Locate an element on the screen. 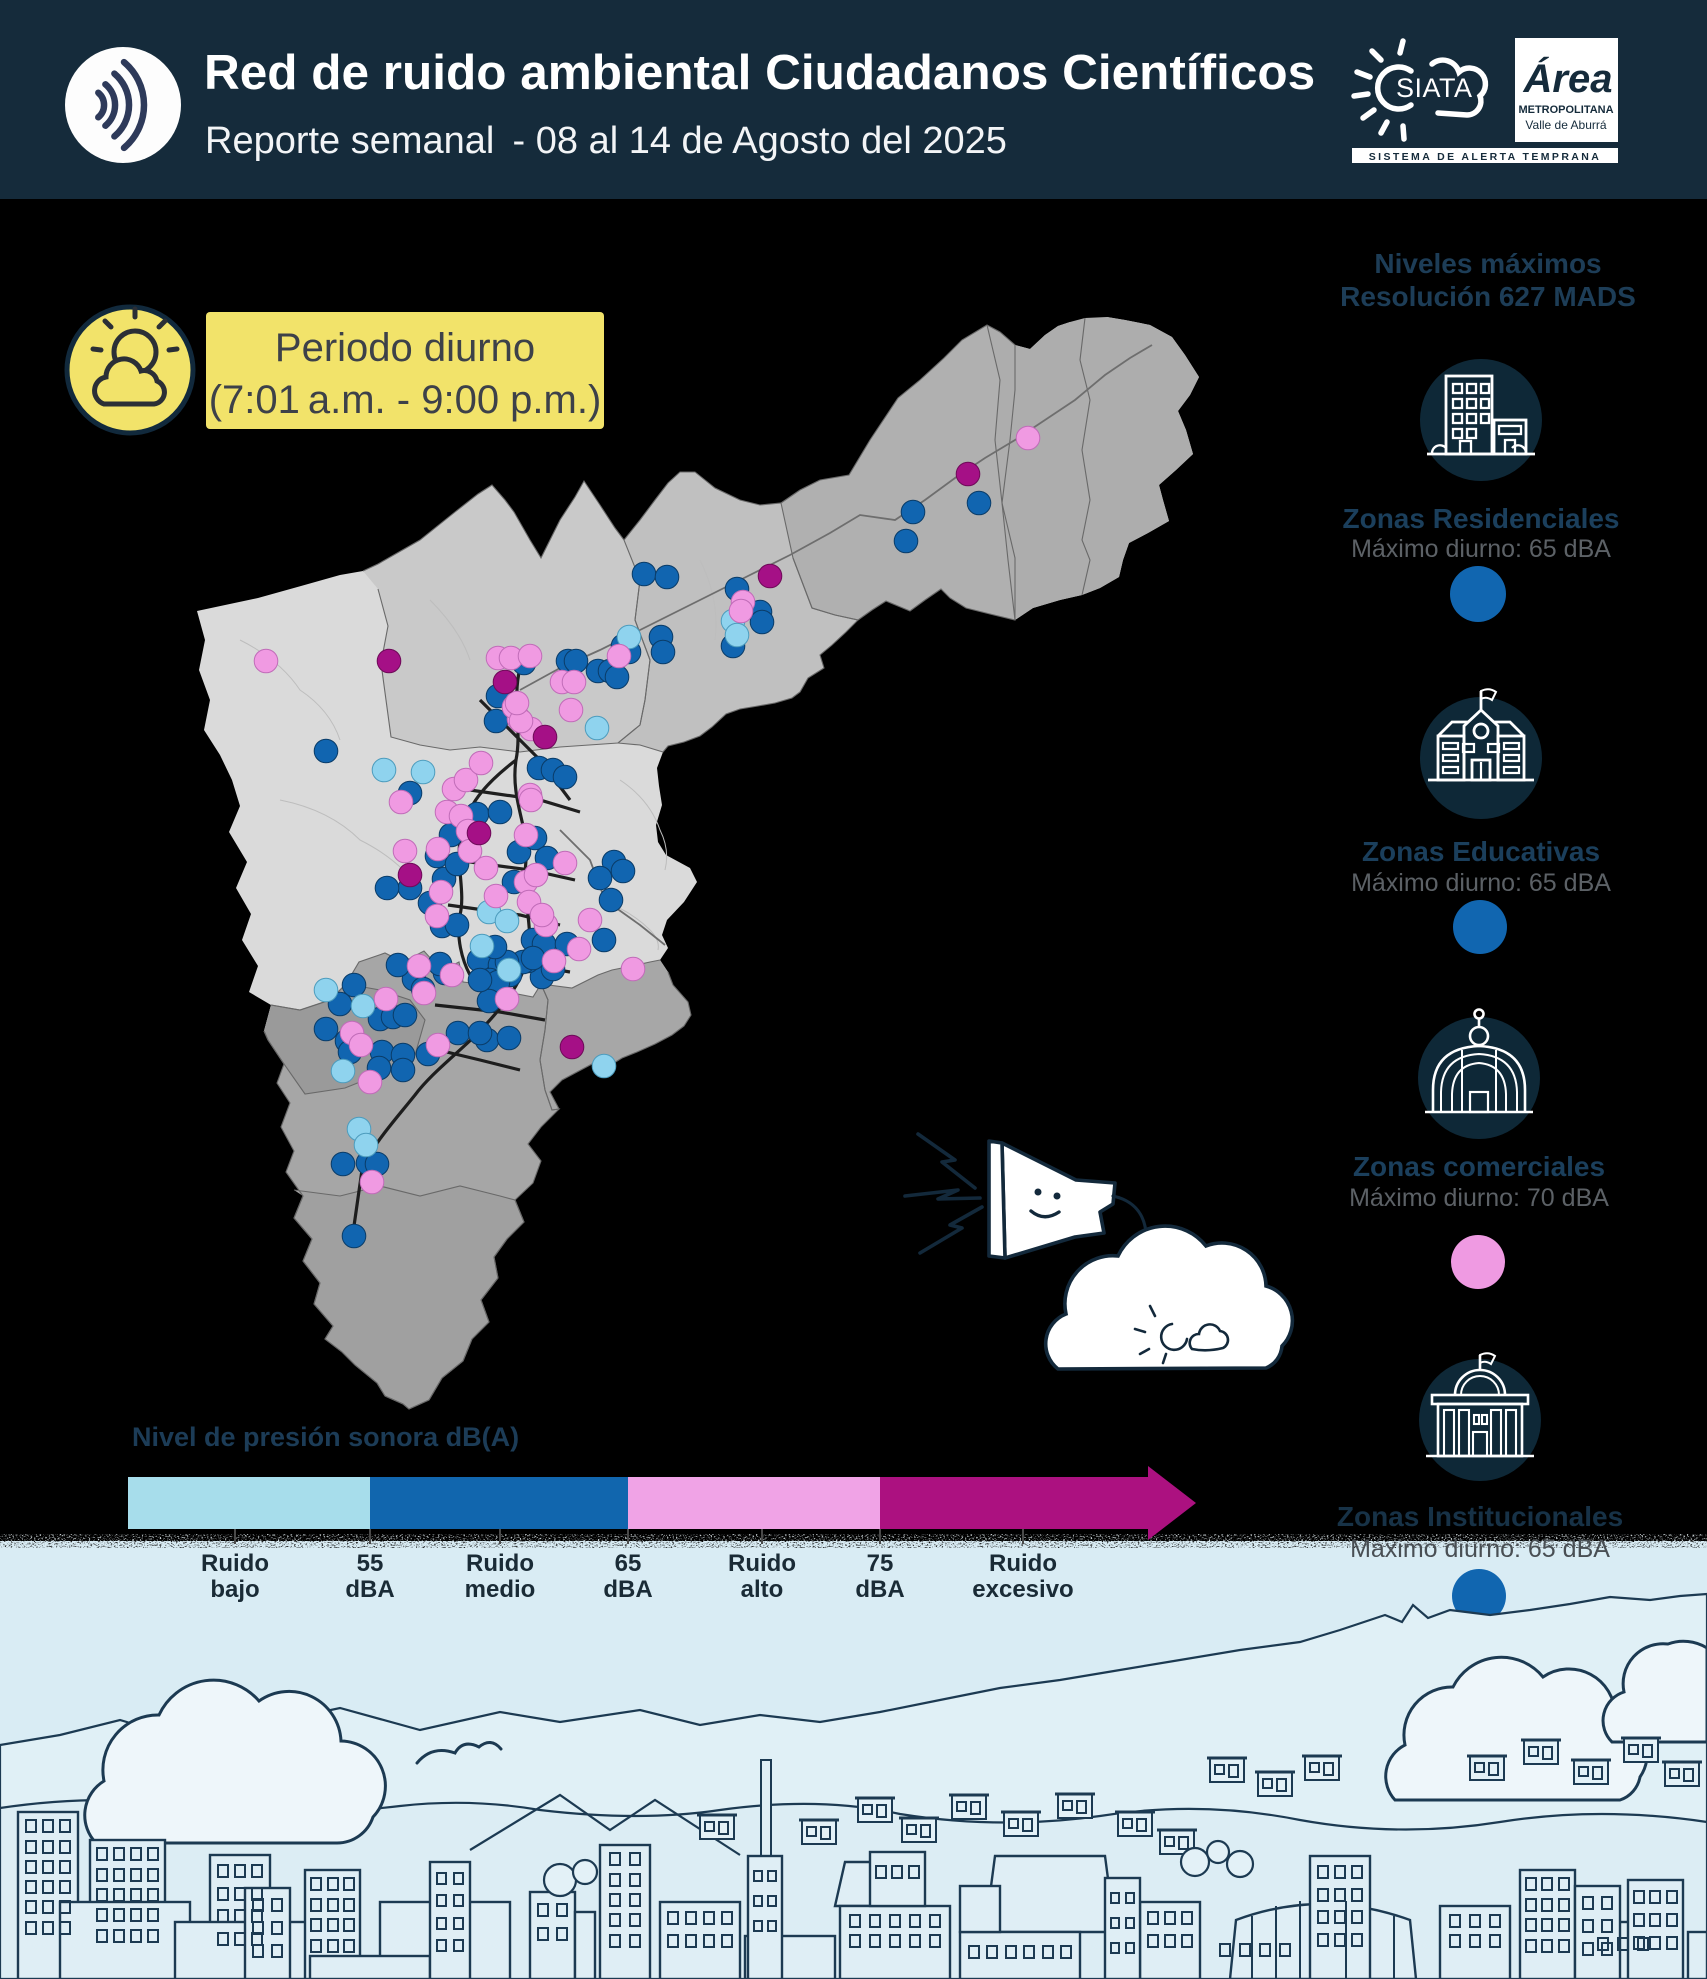  svg-text: medio is located at coordinates (500, 1589).